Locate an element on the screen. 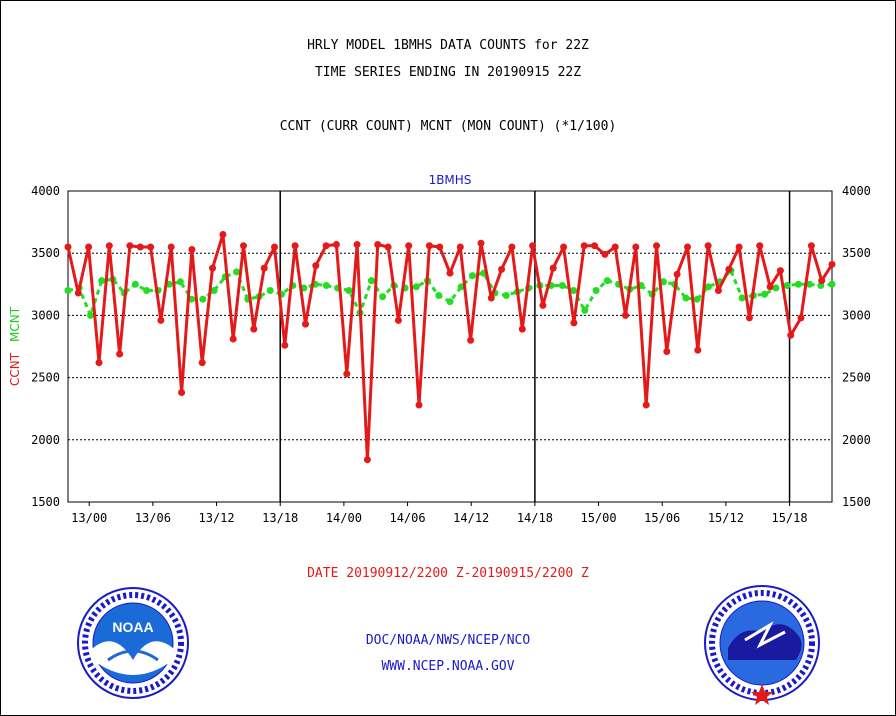 The image size is (896, 716). nws-logo is located at coordinates (762, 645).